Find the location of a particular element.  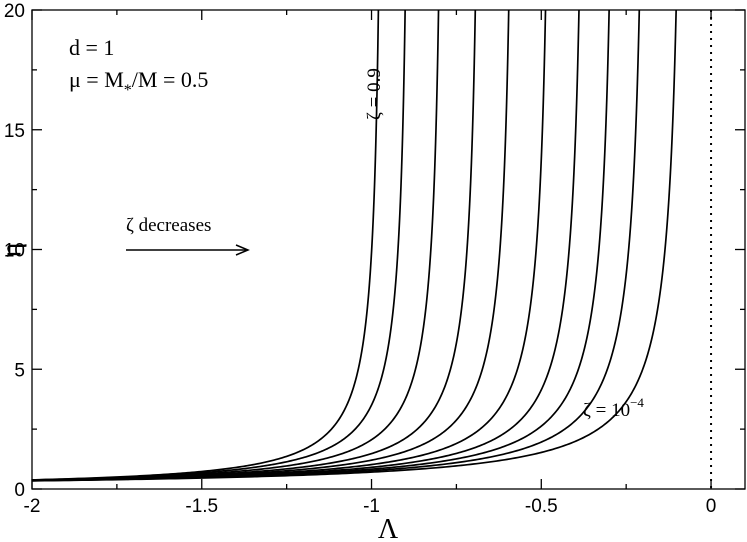

x-tick-labels: -2 -1.5 -1 -0.5 0 is located at coordinates (370, 506).